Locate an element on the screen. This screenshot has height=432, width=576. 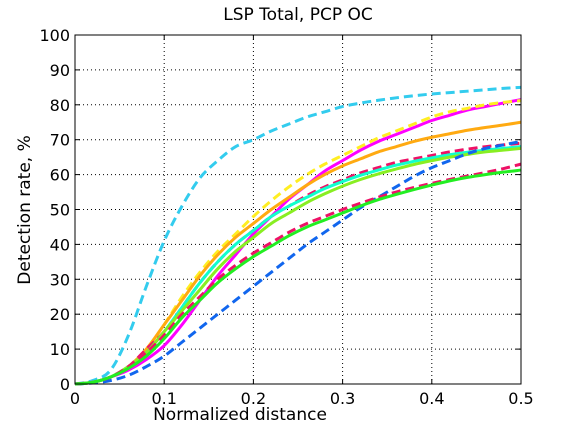
y-tick-label: 90 is located at coordinates (60, 70).